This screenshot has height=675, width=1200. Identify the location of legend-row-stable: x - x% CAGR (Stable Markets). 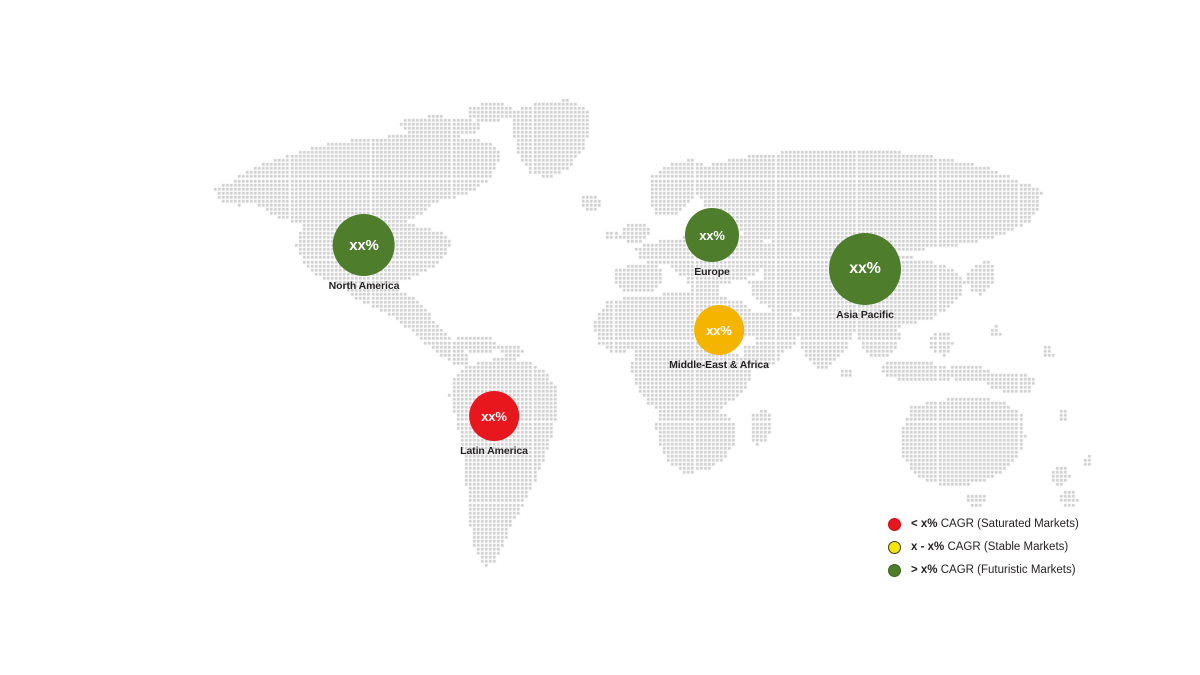
(983, 547).